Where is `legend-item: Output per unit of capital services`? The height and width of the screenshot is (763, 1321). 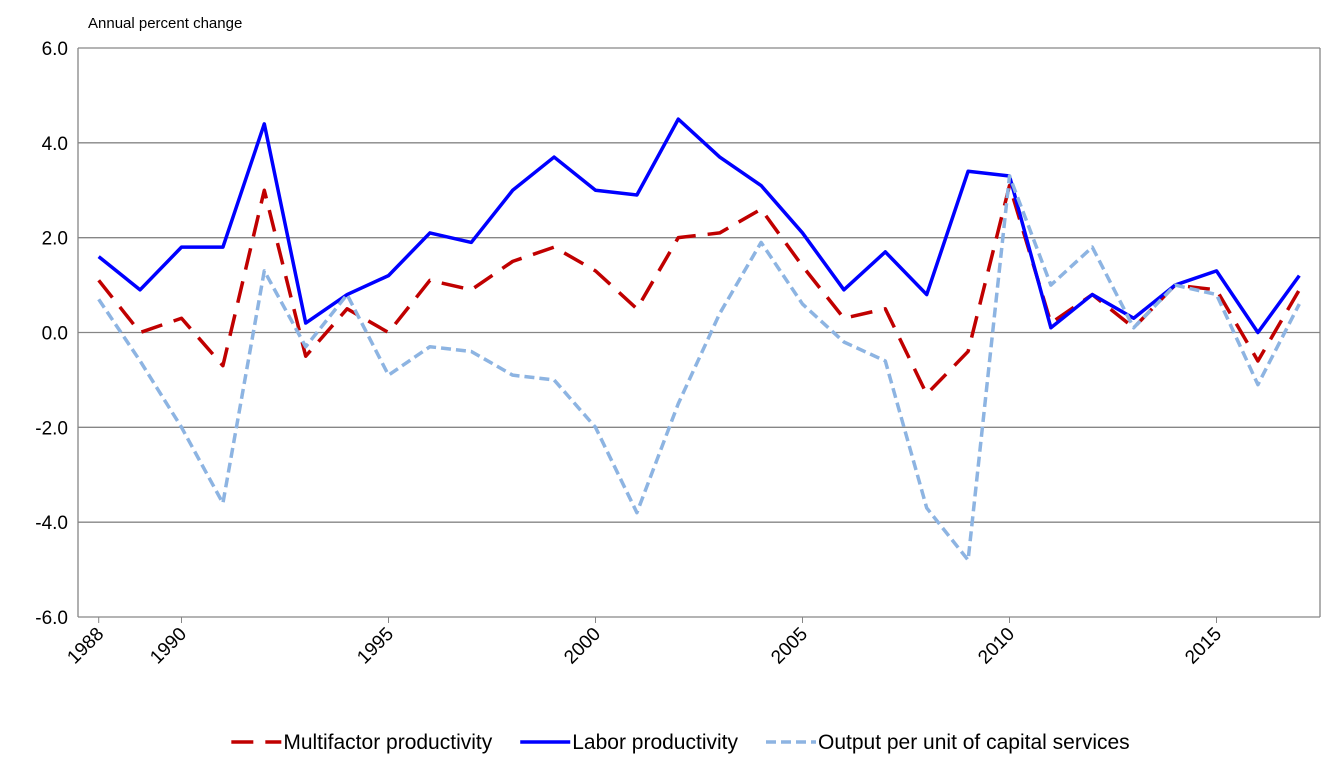 legend-item: Output per unit of capital services is located at coordinates (948, 742).